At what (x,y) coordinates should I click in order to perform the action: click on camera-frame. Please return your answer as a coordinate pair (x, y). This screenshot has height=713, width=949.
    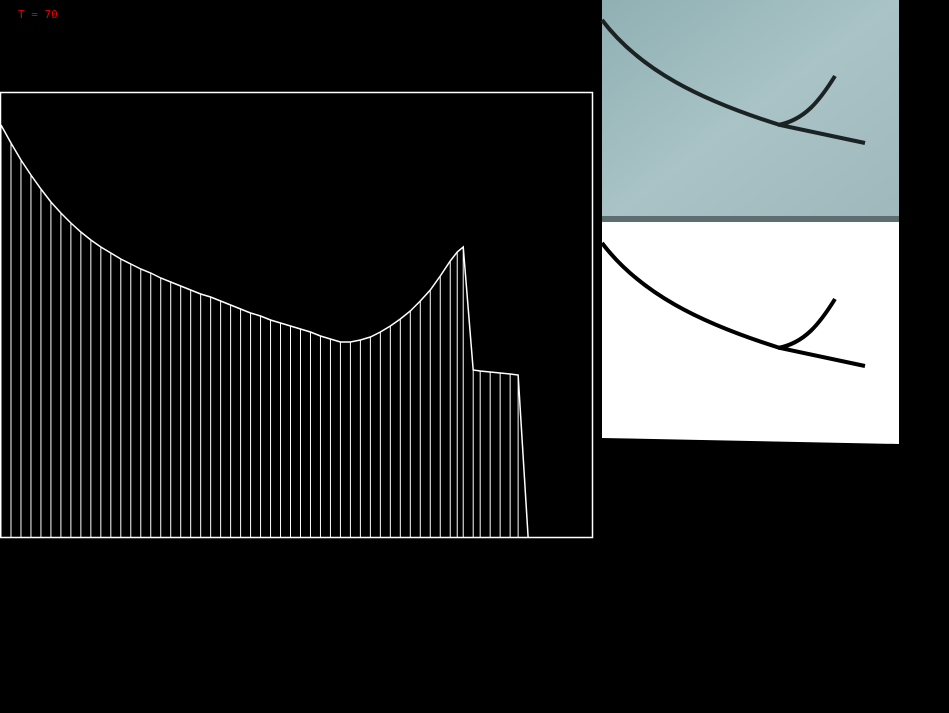
    Looking at the image, I should click on (750, 111).